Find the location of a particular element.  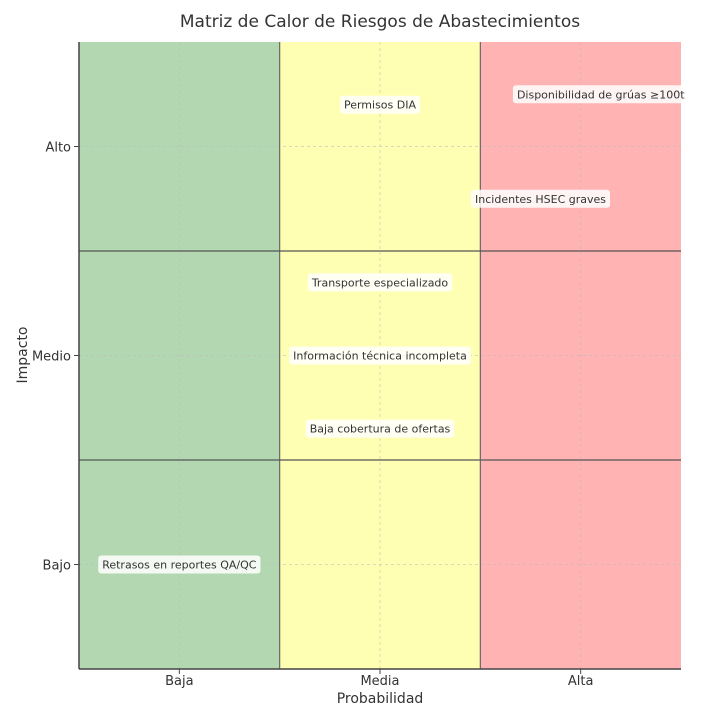

risk-annotation: Baja cobertura de ofertas is located at coordinates (380, 428).